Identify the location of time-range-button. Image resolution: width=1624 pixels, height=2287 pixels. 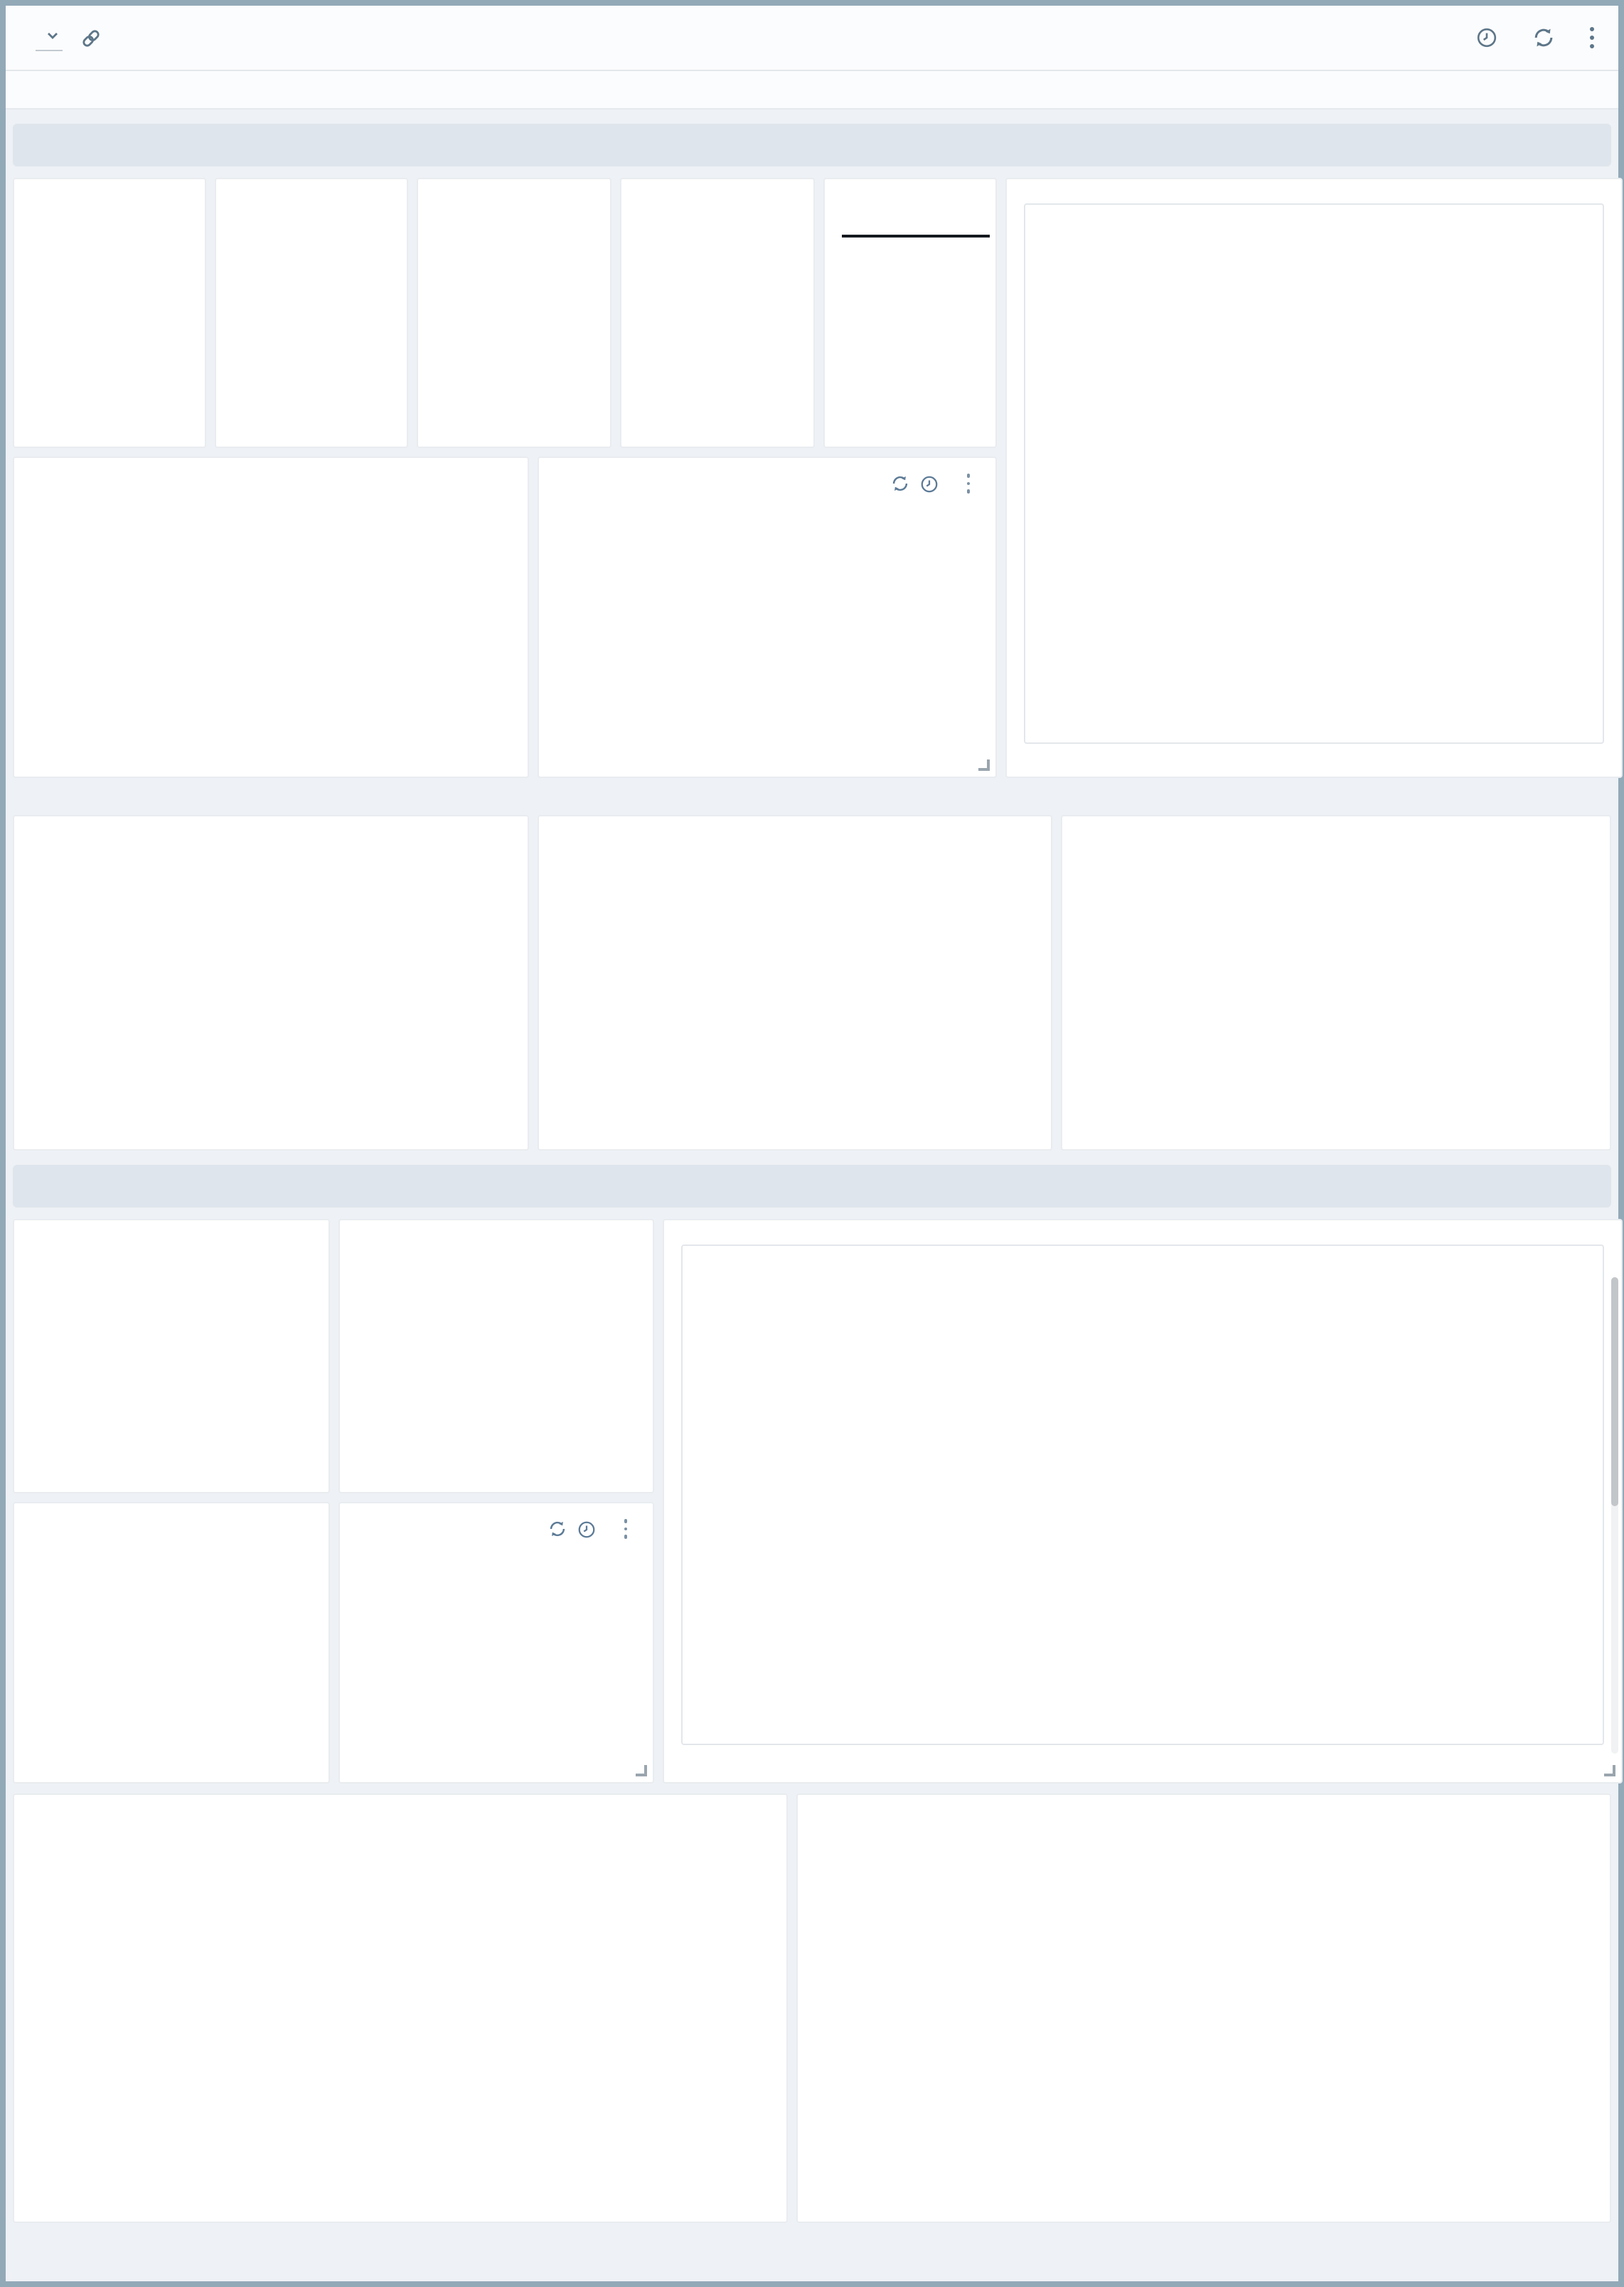
(1491, 37).